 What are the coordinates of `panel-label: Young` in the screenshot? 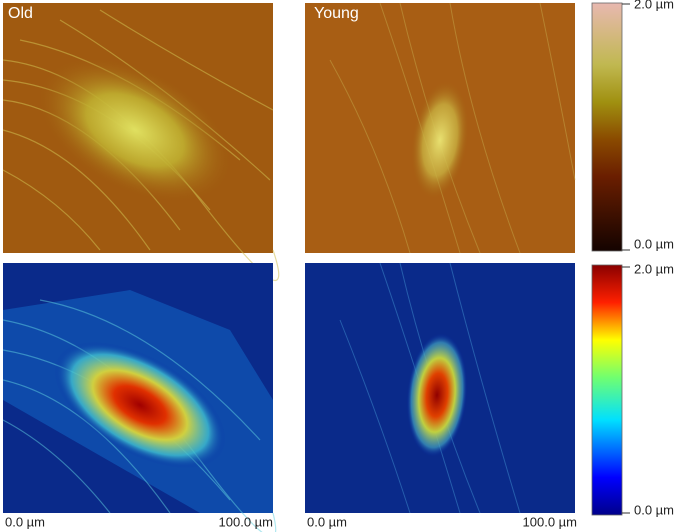 It's located at (336, 13).